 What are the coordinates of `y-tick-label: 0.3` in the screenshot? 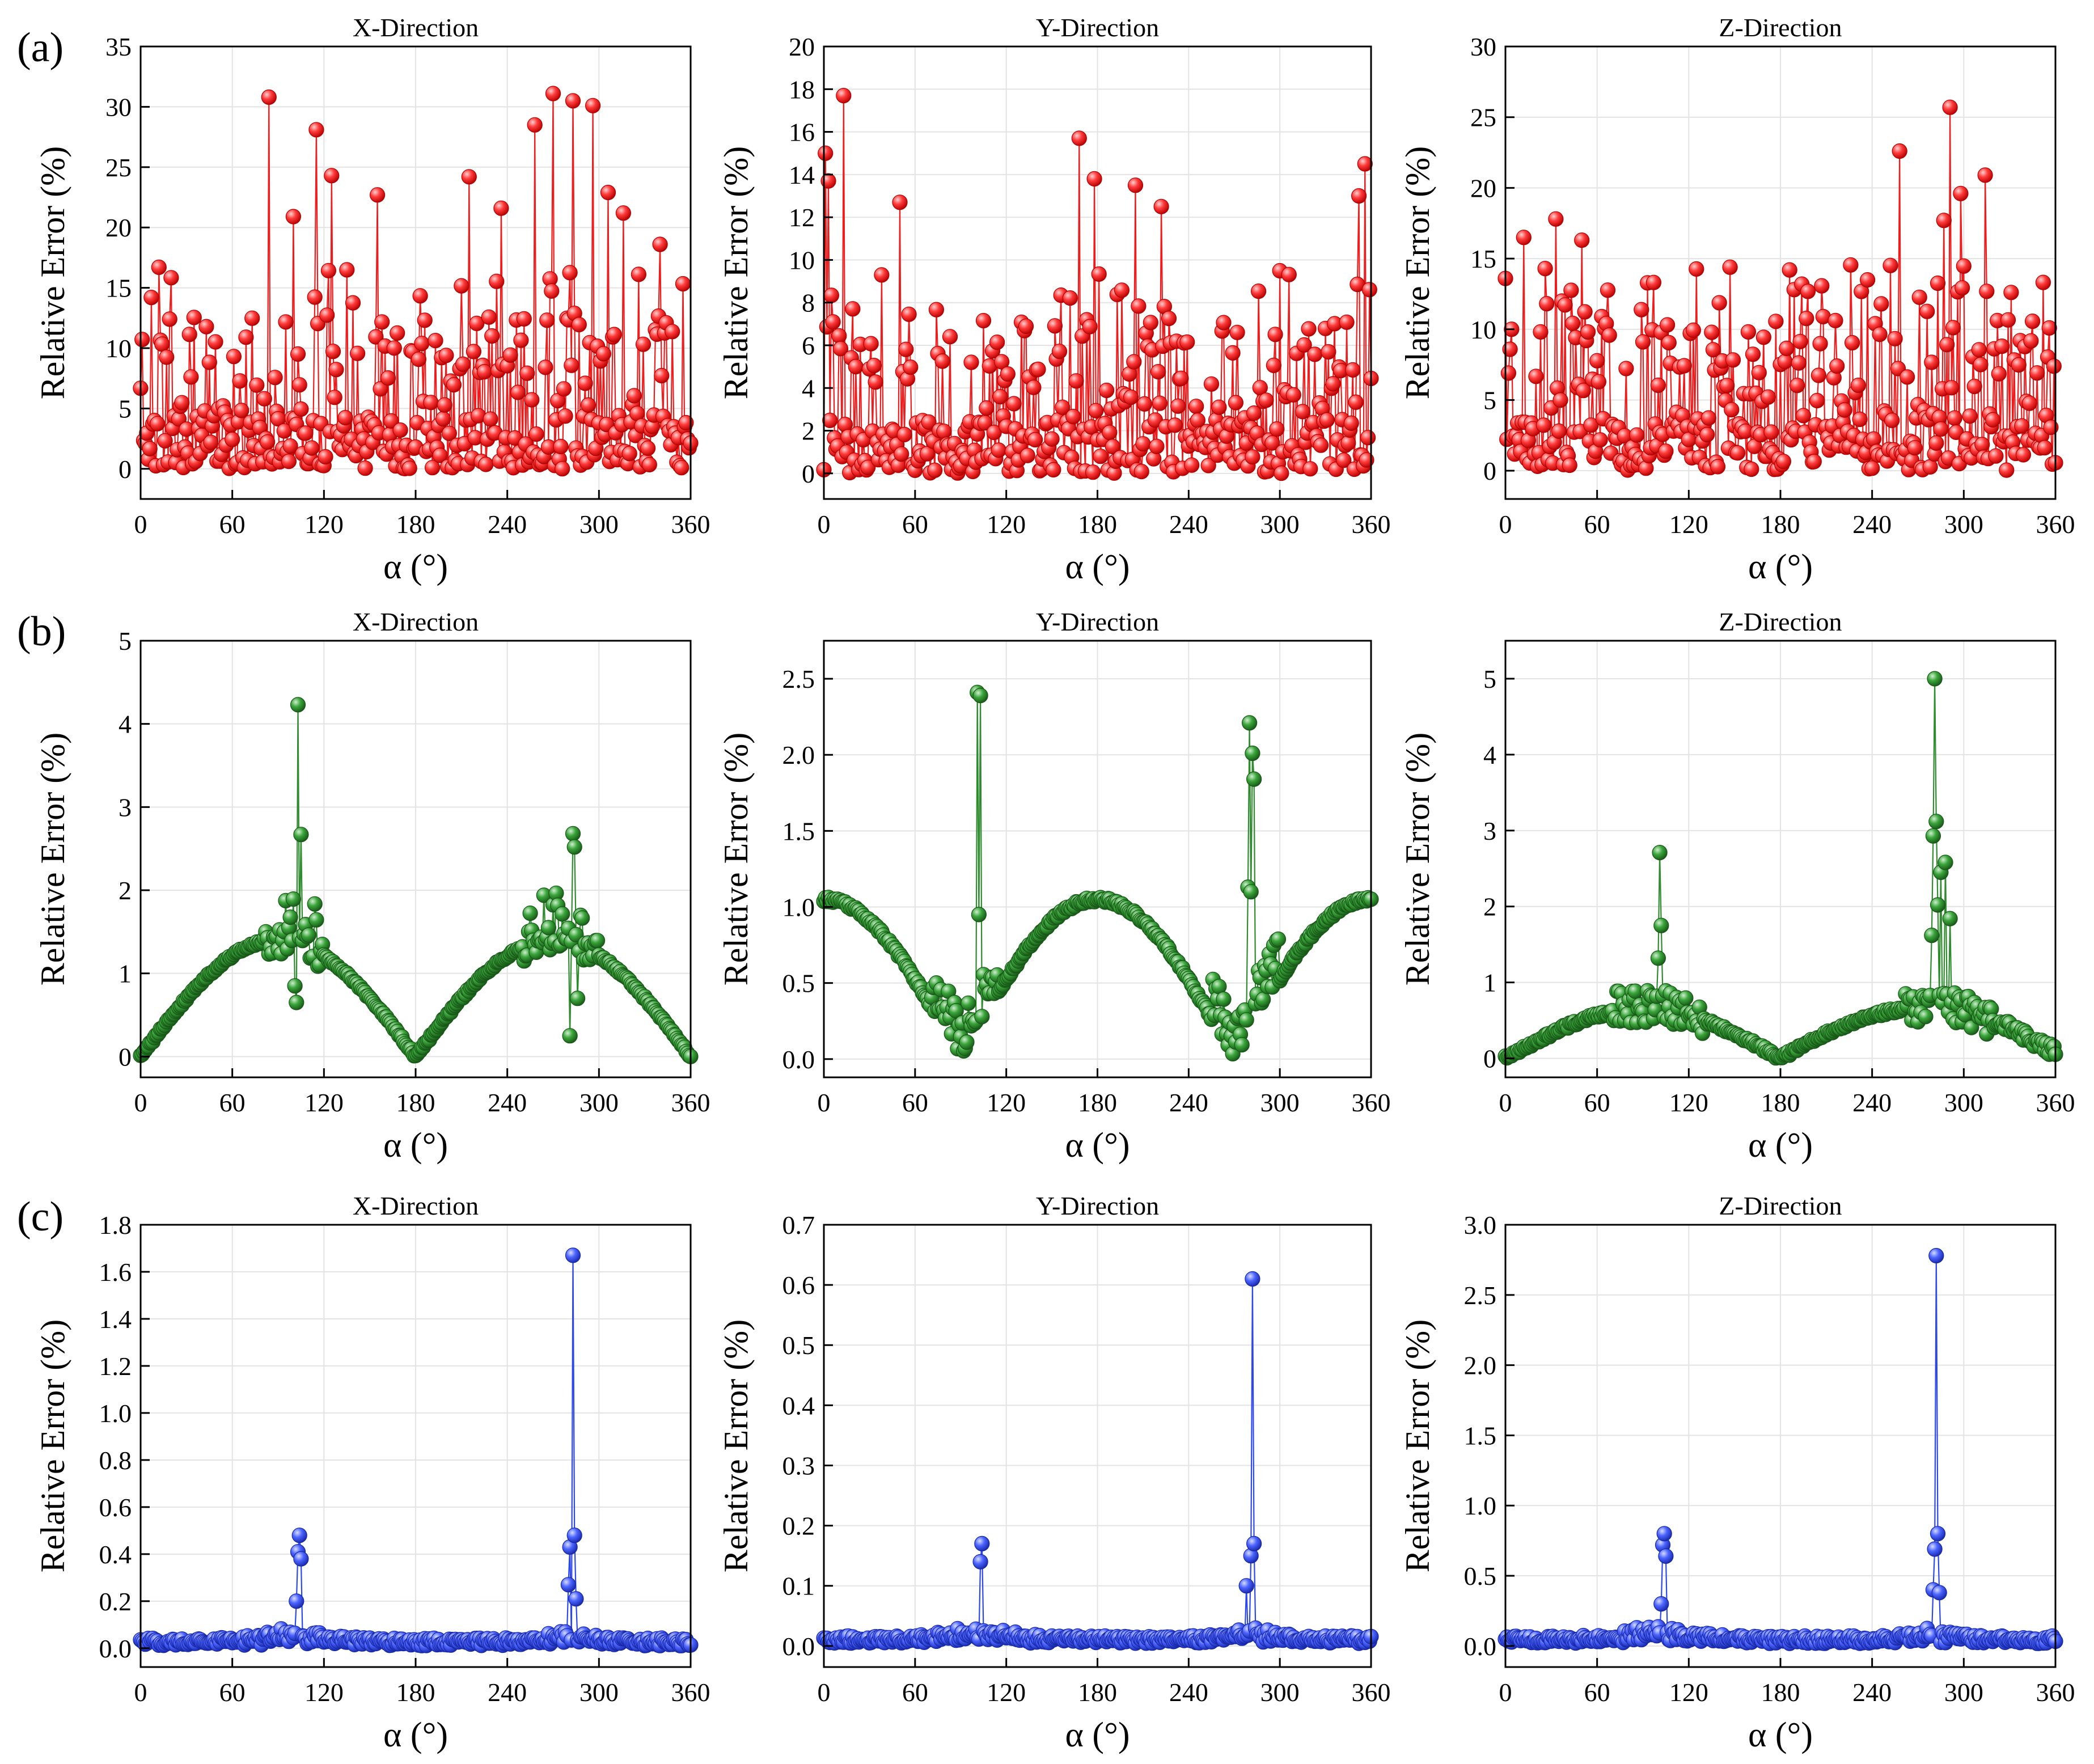 It's located at (798, 1466).